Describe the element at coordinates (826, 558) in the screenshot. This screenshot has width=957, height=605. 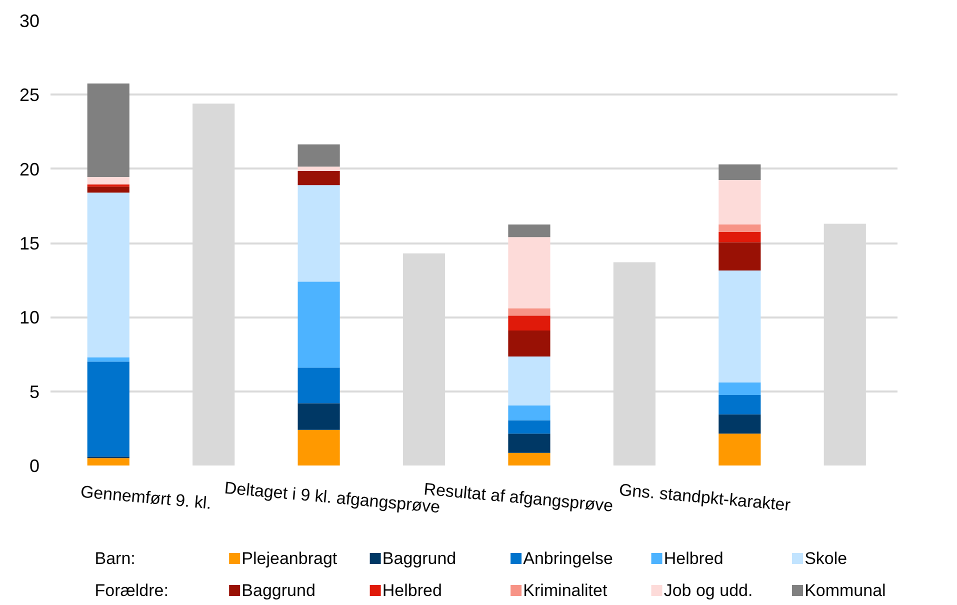
I see `legend-label: Skole` at that location.